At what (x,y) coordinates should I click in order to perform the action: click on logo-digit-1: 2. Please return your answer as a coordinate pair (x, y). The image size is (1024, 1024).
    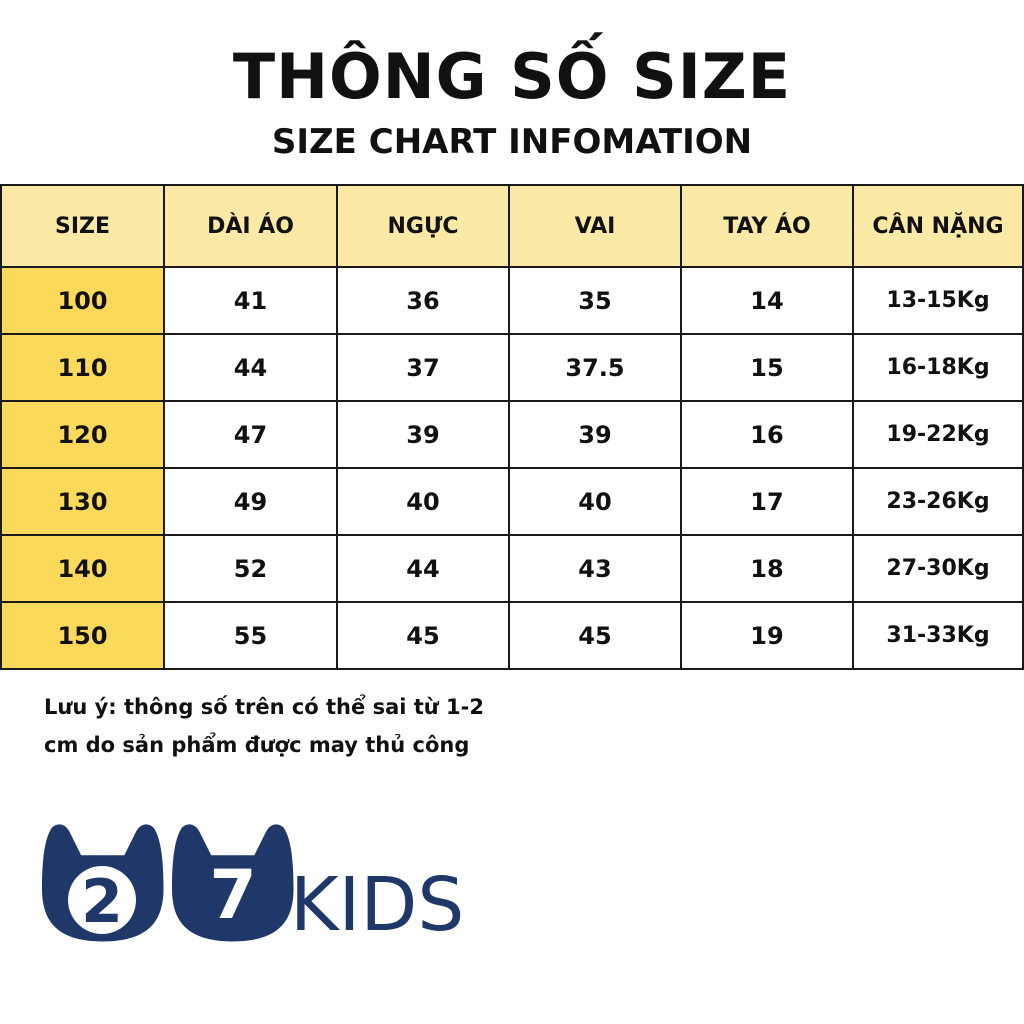
    Looking at the image, I should click on (102, 902).